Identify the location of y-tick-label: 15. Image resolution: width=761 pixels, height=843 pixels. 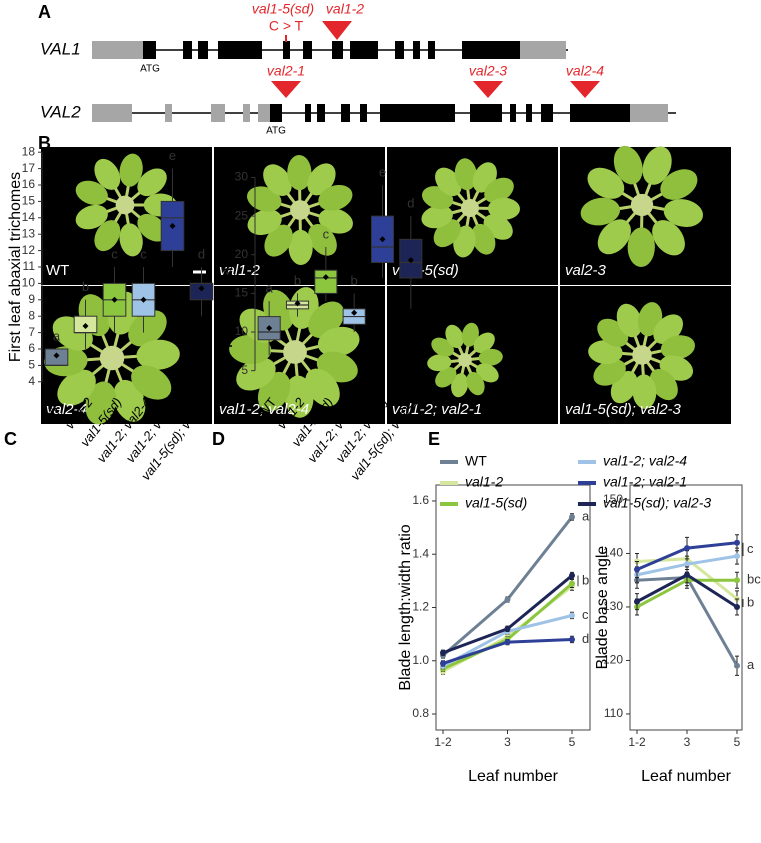
(29, 201).